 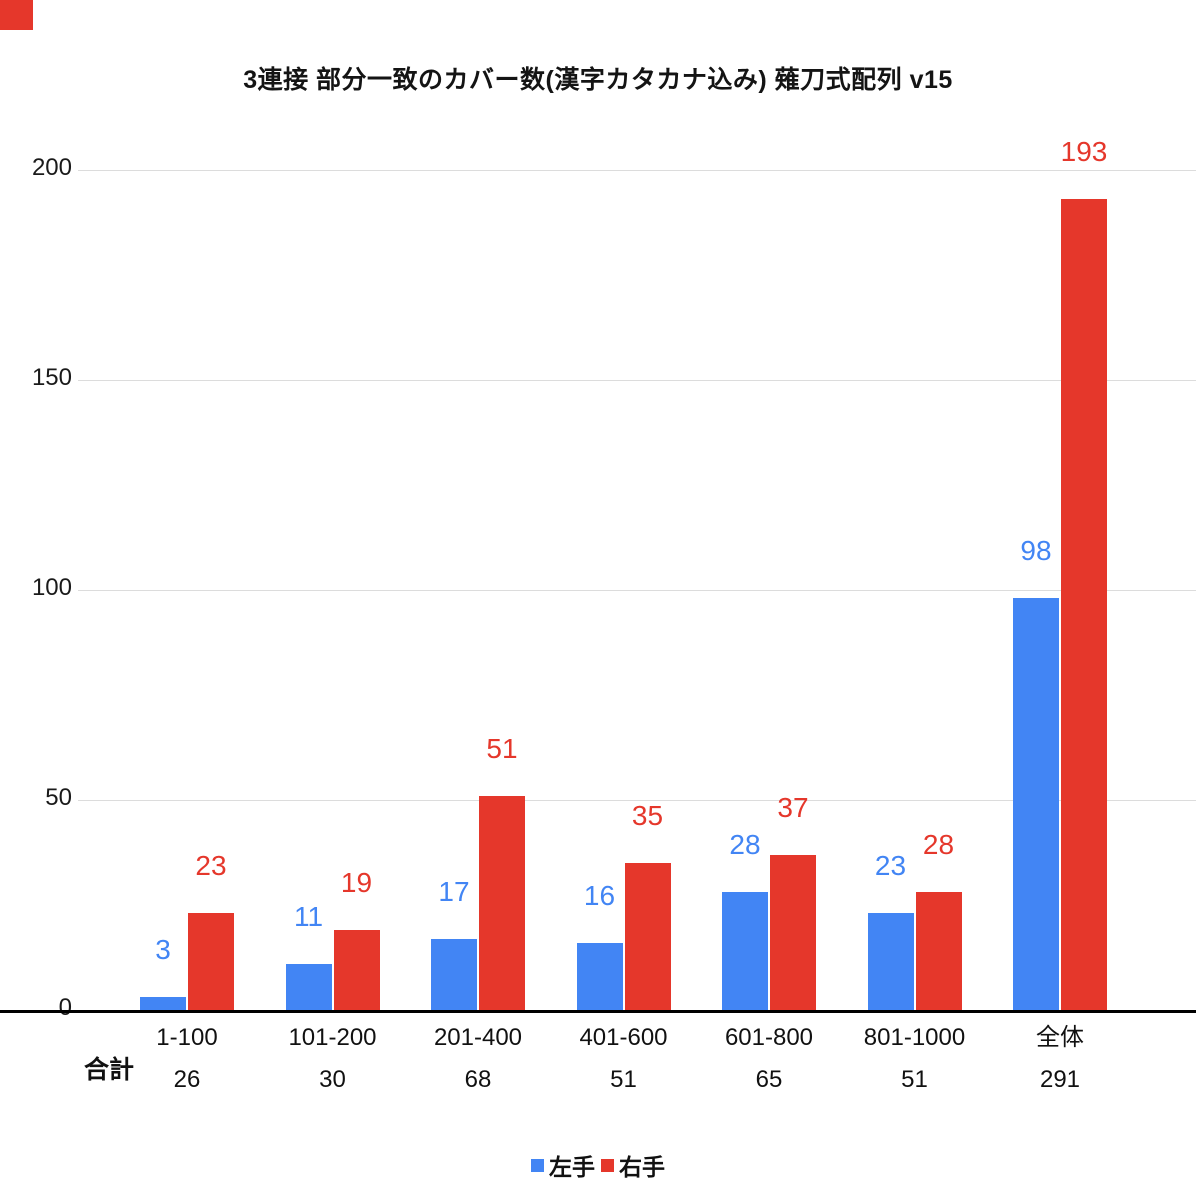 I want to click on x-axis-category-6: 全体, so click(x=1060, y=1037).